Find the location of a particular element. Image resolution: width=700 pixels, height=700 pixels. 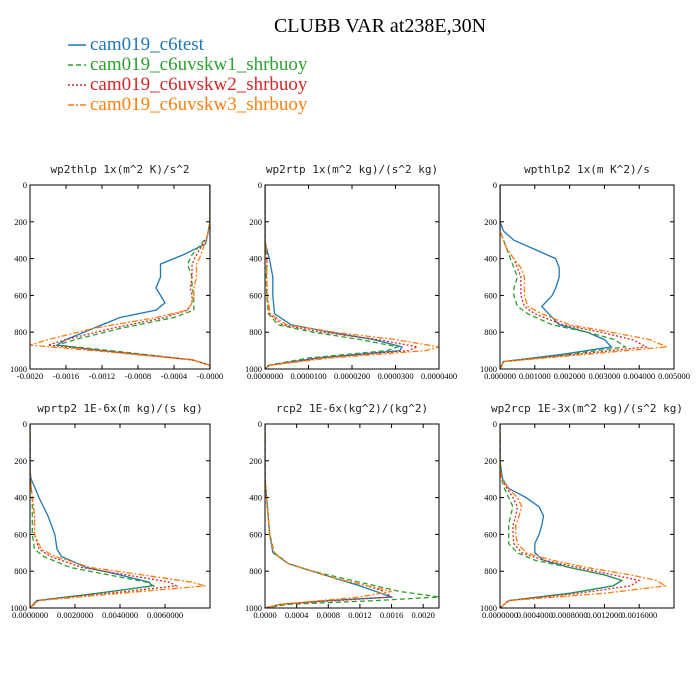

x-tick-label: 0.0004 is located at coordinates (297, 615).